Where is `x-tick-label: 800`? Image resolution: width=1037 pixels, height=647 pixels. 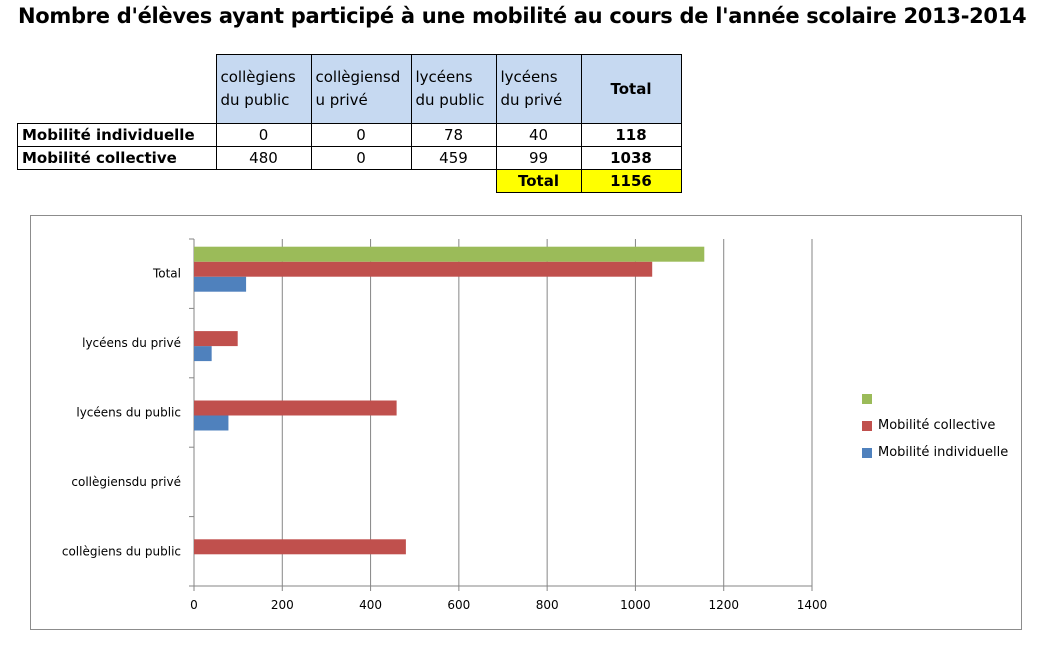
x-tick-label: 800 is located at coordinates (547, 605).